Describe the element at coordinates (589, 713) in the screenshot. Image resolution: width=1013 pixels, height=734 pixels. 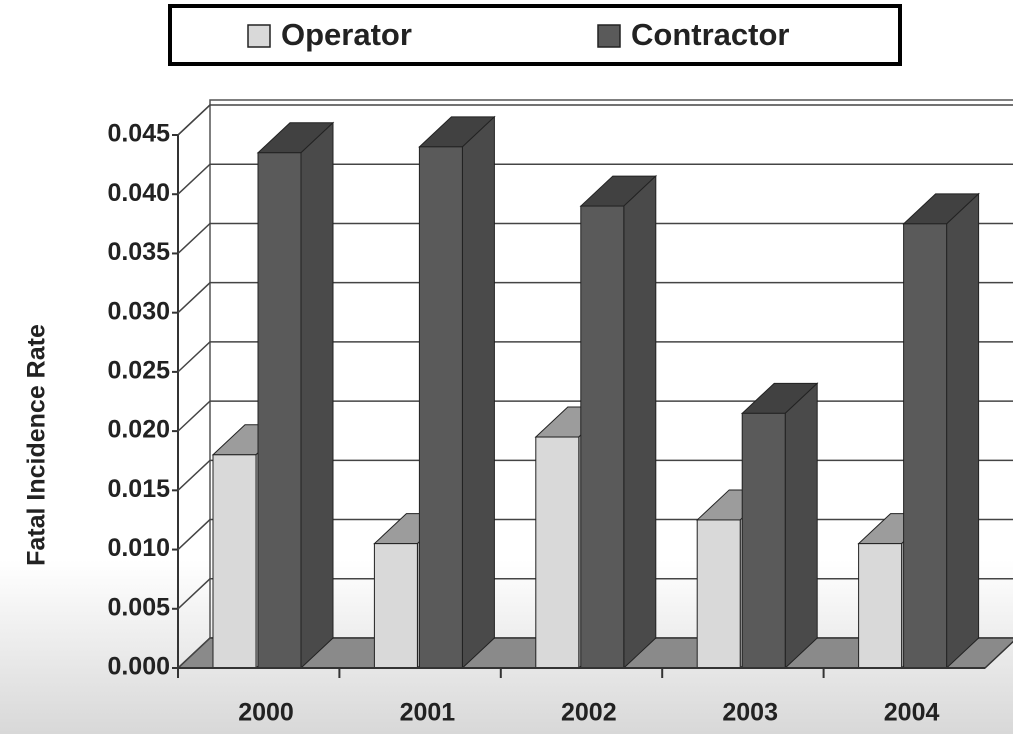
I see `x-tick-label: 2002` at that location.